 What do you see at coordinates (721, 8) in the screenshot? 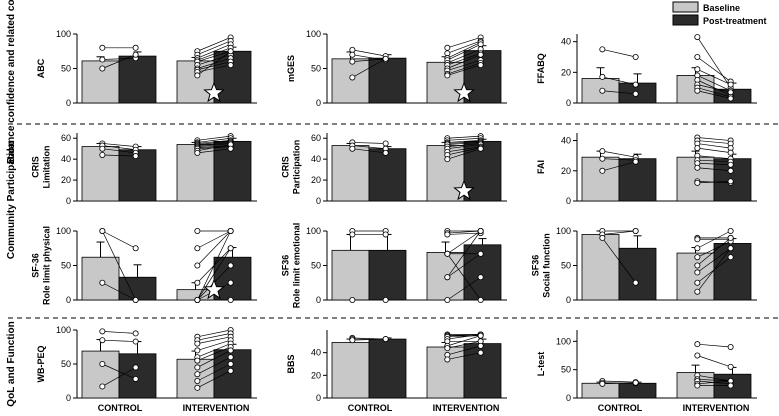
I see `legend-label-baseline: Baseline` at bounding box center [721, 8].